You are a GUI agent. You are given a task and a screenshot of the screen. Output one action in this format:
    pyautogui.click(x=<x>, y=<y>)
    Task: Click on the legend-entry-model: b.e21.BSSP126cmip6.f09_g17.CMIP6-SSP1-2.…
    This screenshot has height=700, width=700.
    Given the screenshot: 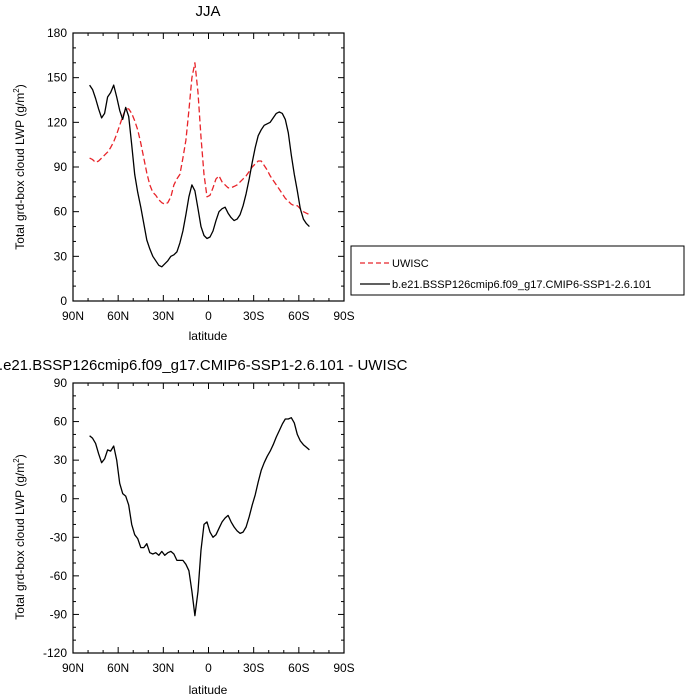 What is the action you would take?
    pyautogui.click(x=521, y=285)
    